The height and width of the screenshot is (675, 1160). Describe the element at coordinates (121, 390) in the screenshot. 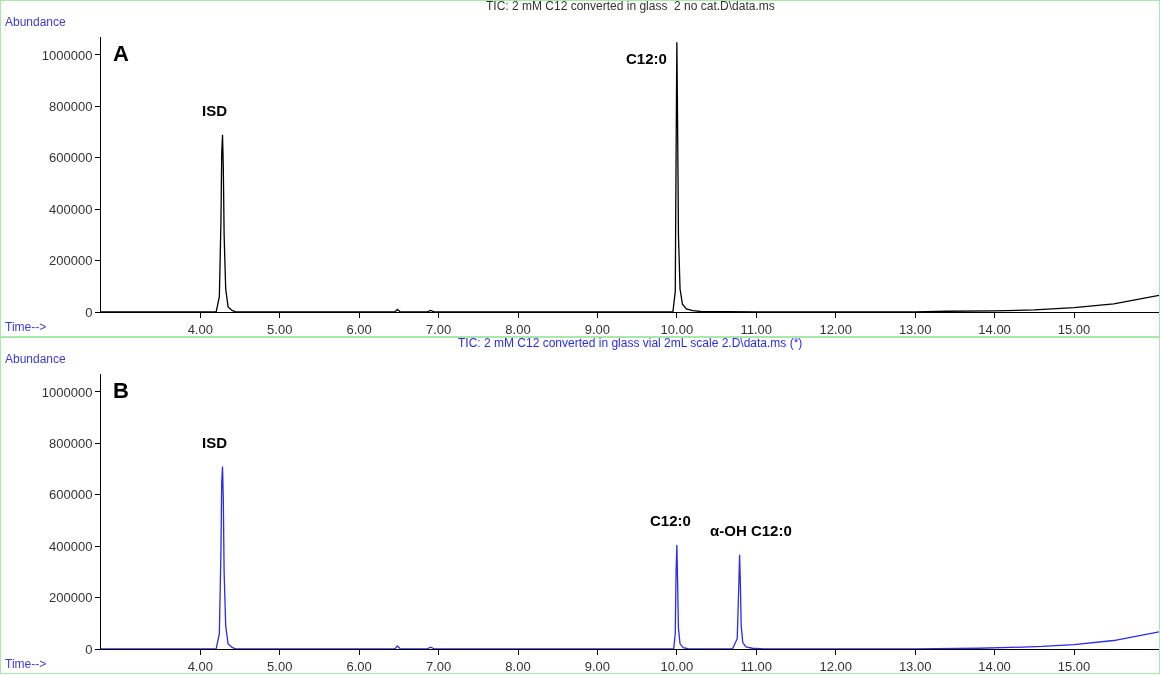

I see `annotation: B` at that location.